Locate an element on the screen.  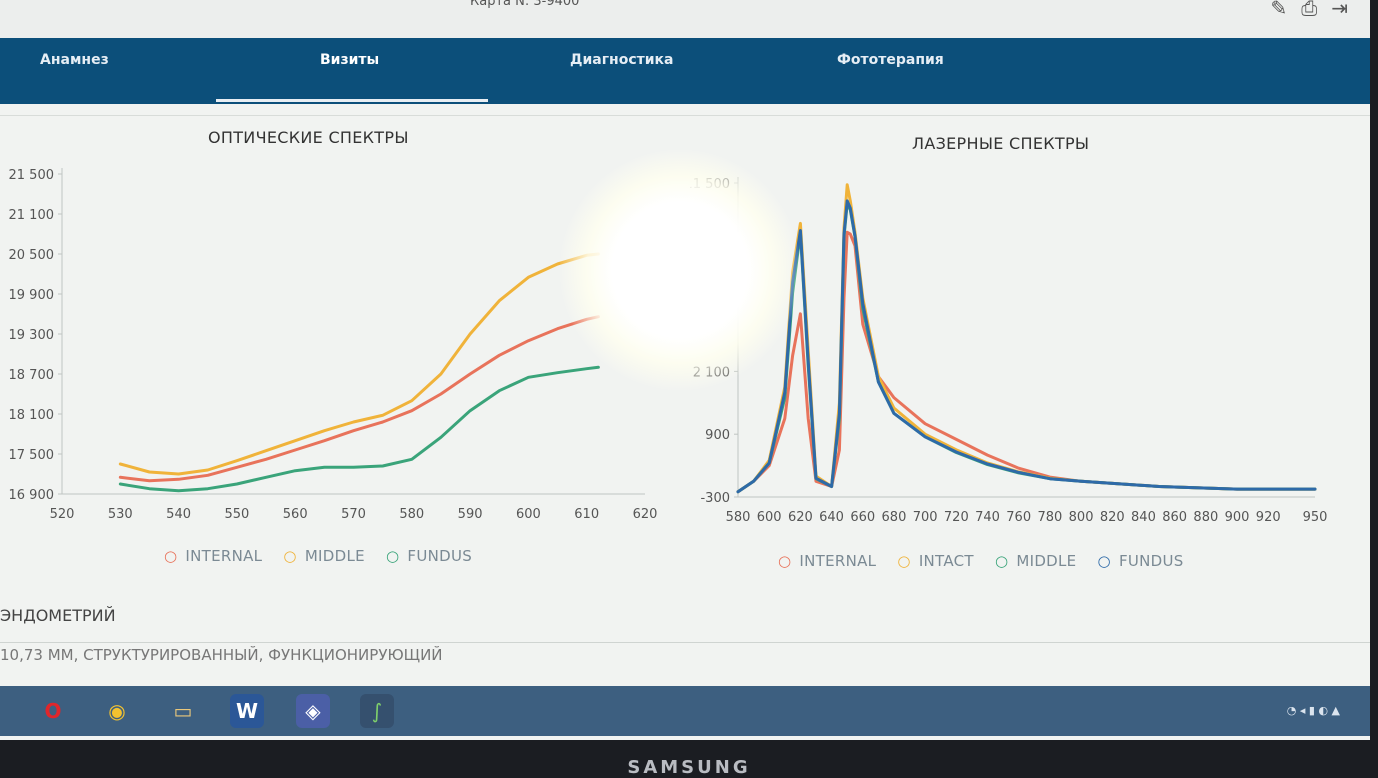
y-tick-label: 11 500 is located at coordinates (710, 184).